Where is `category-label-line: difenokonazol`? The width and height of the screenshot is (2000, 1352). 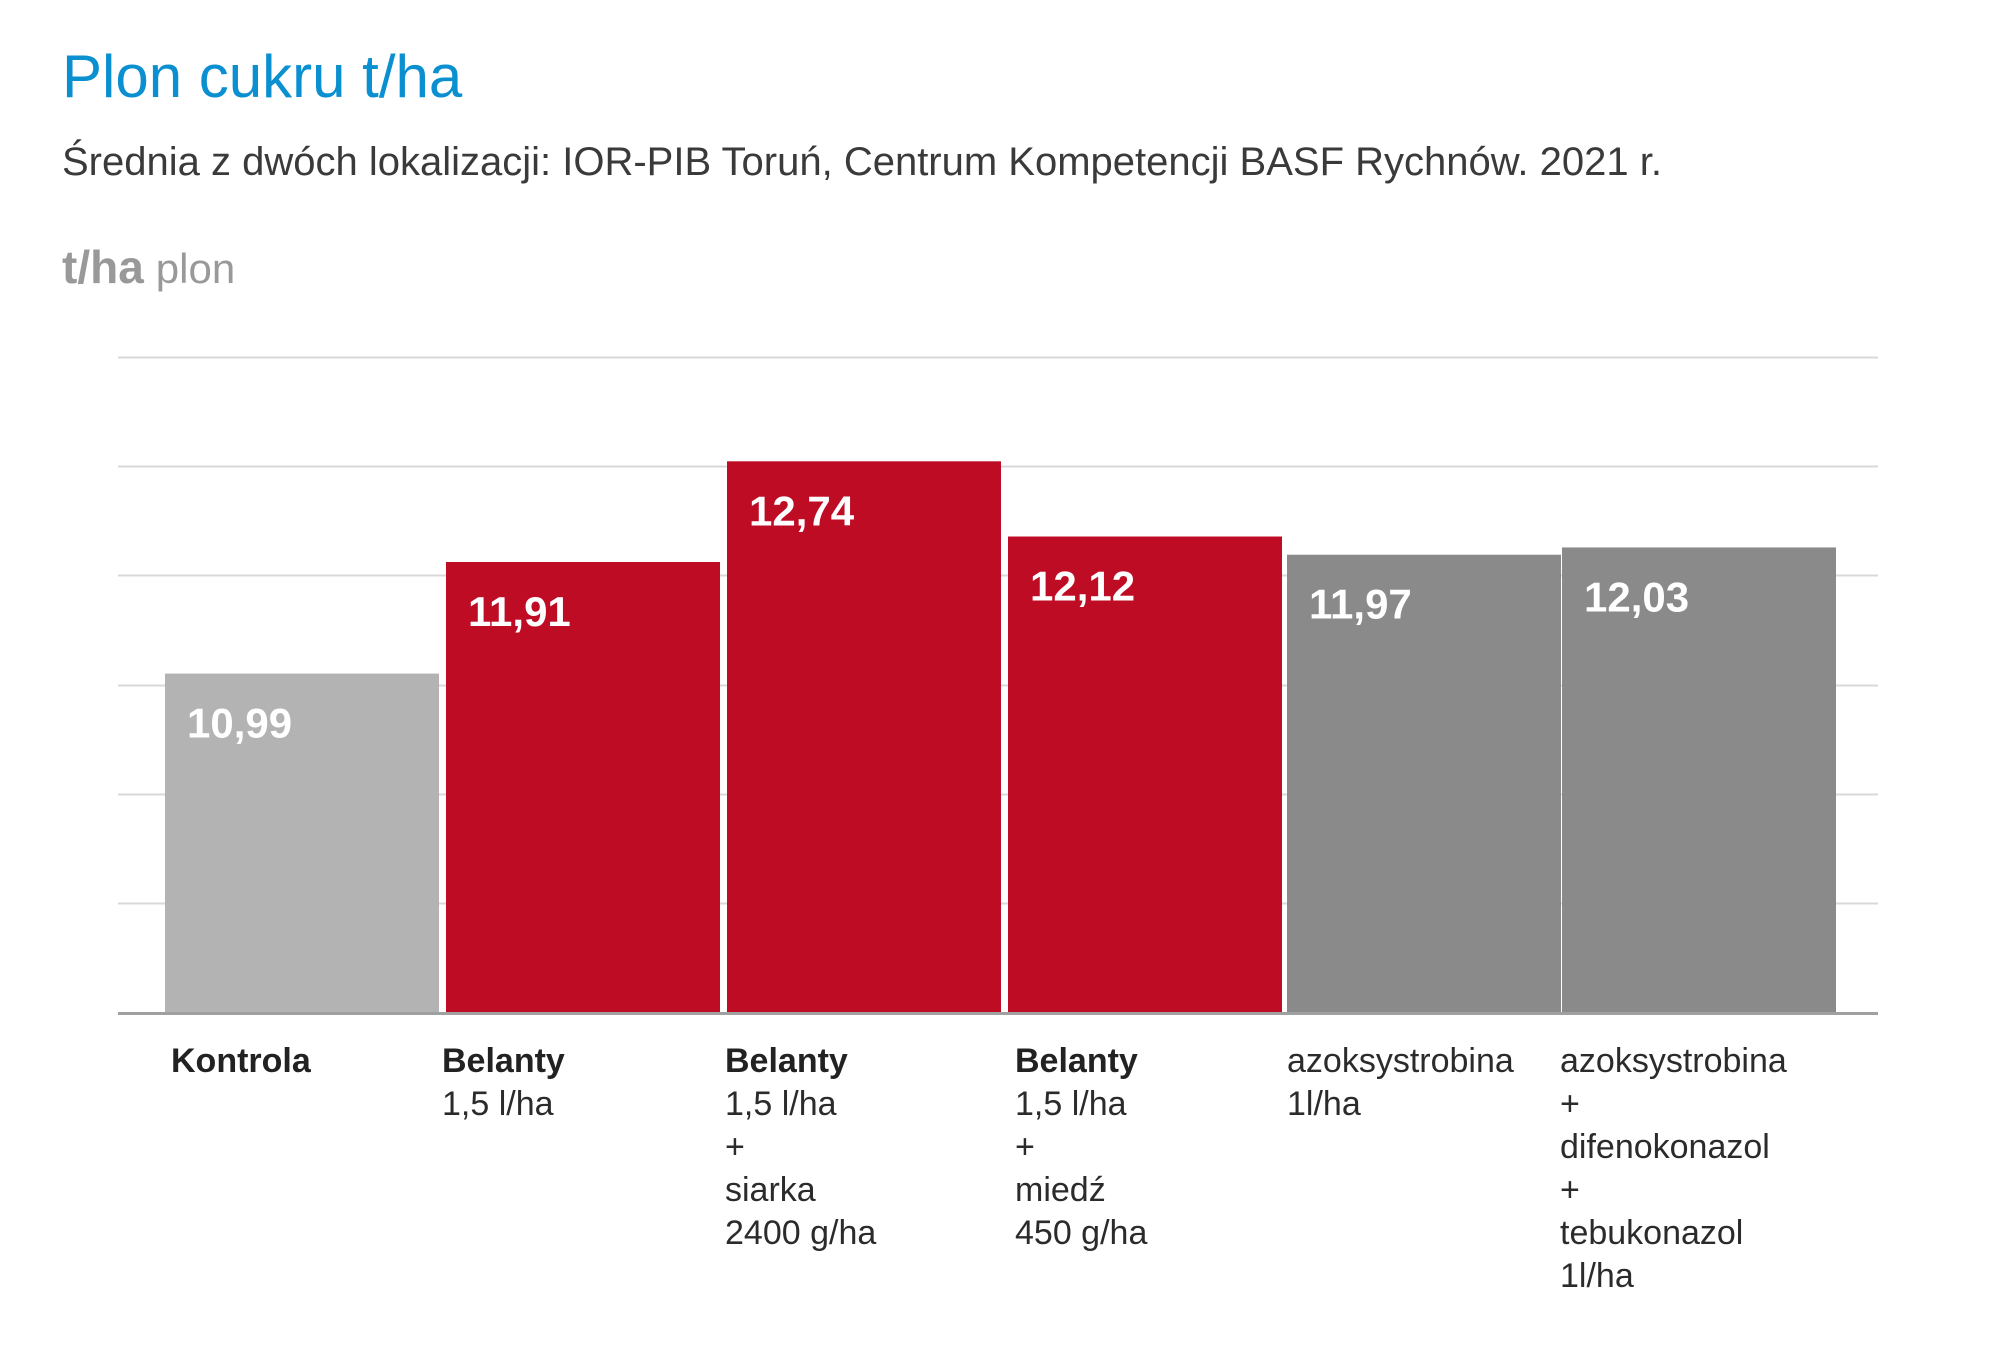
category-label-line: difenokonazol is located at coordinates (1665, 1147).